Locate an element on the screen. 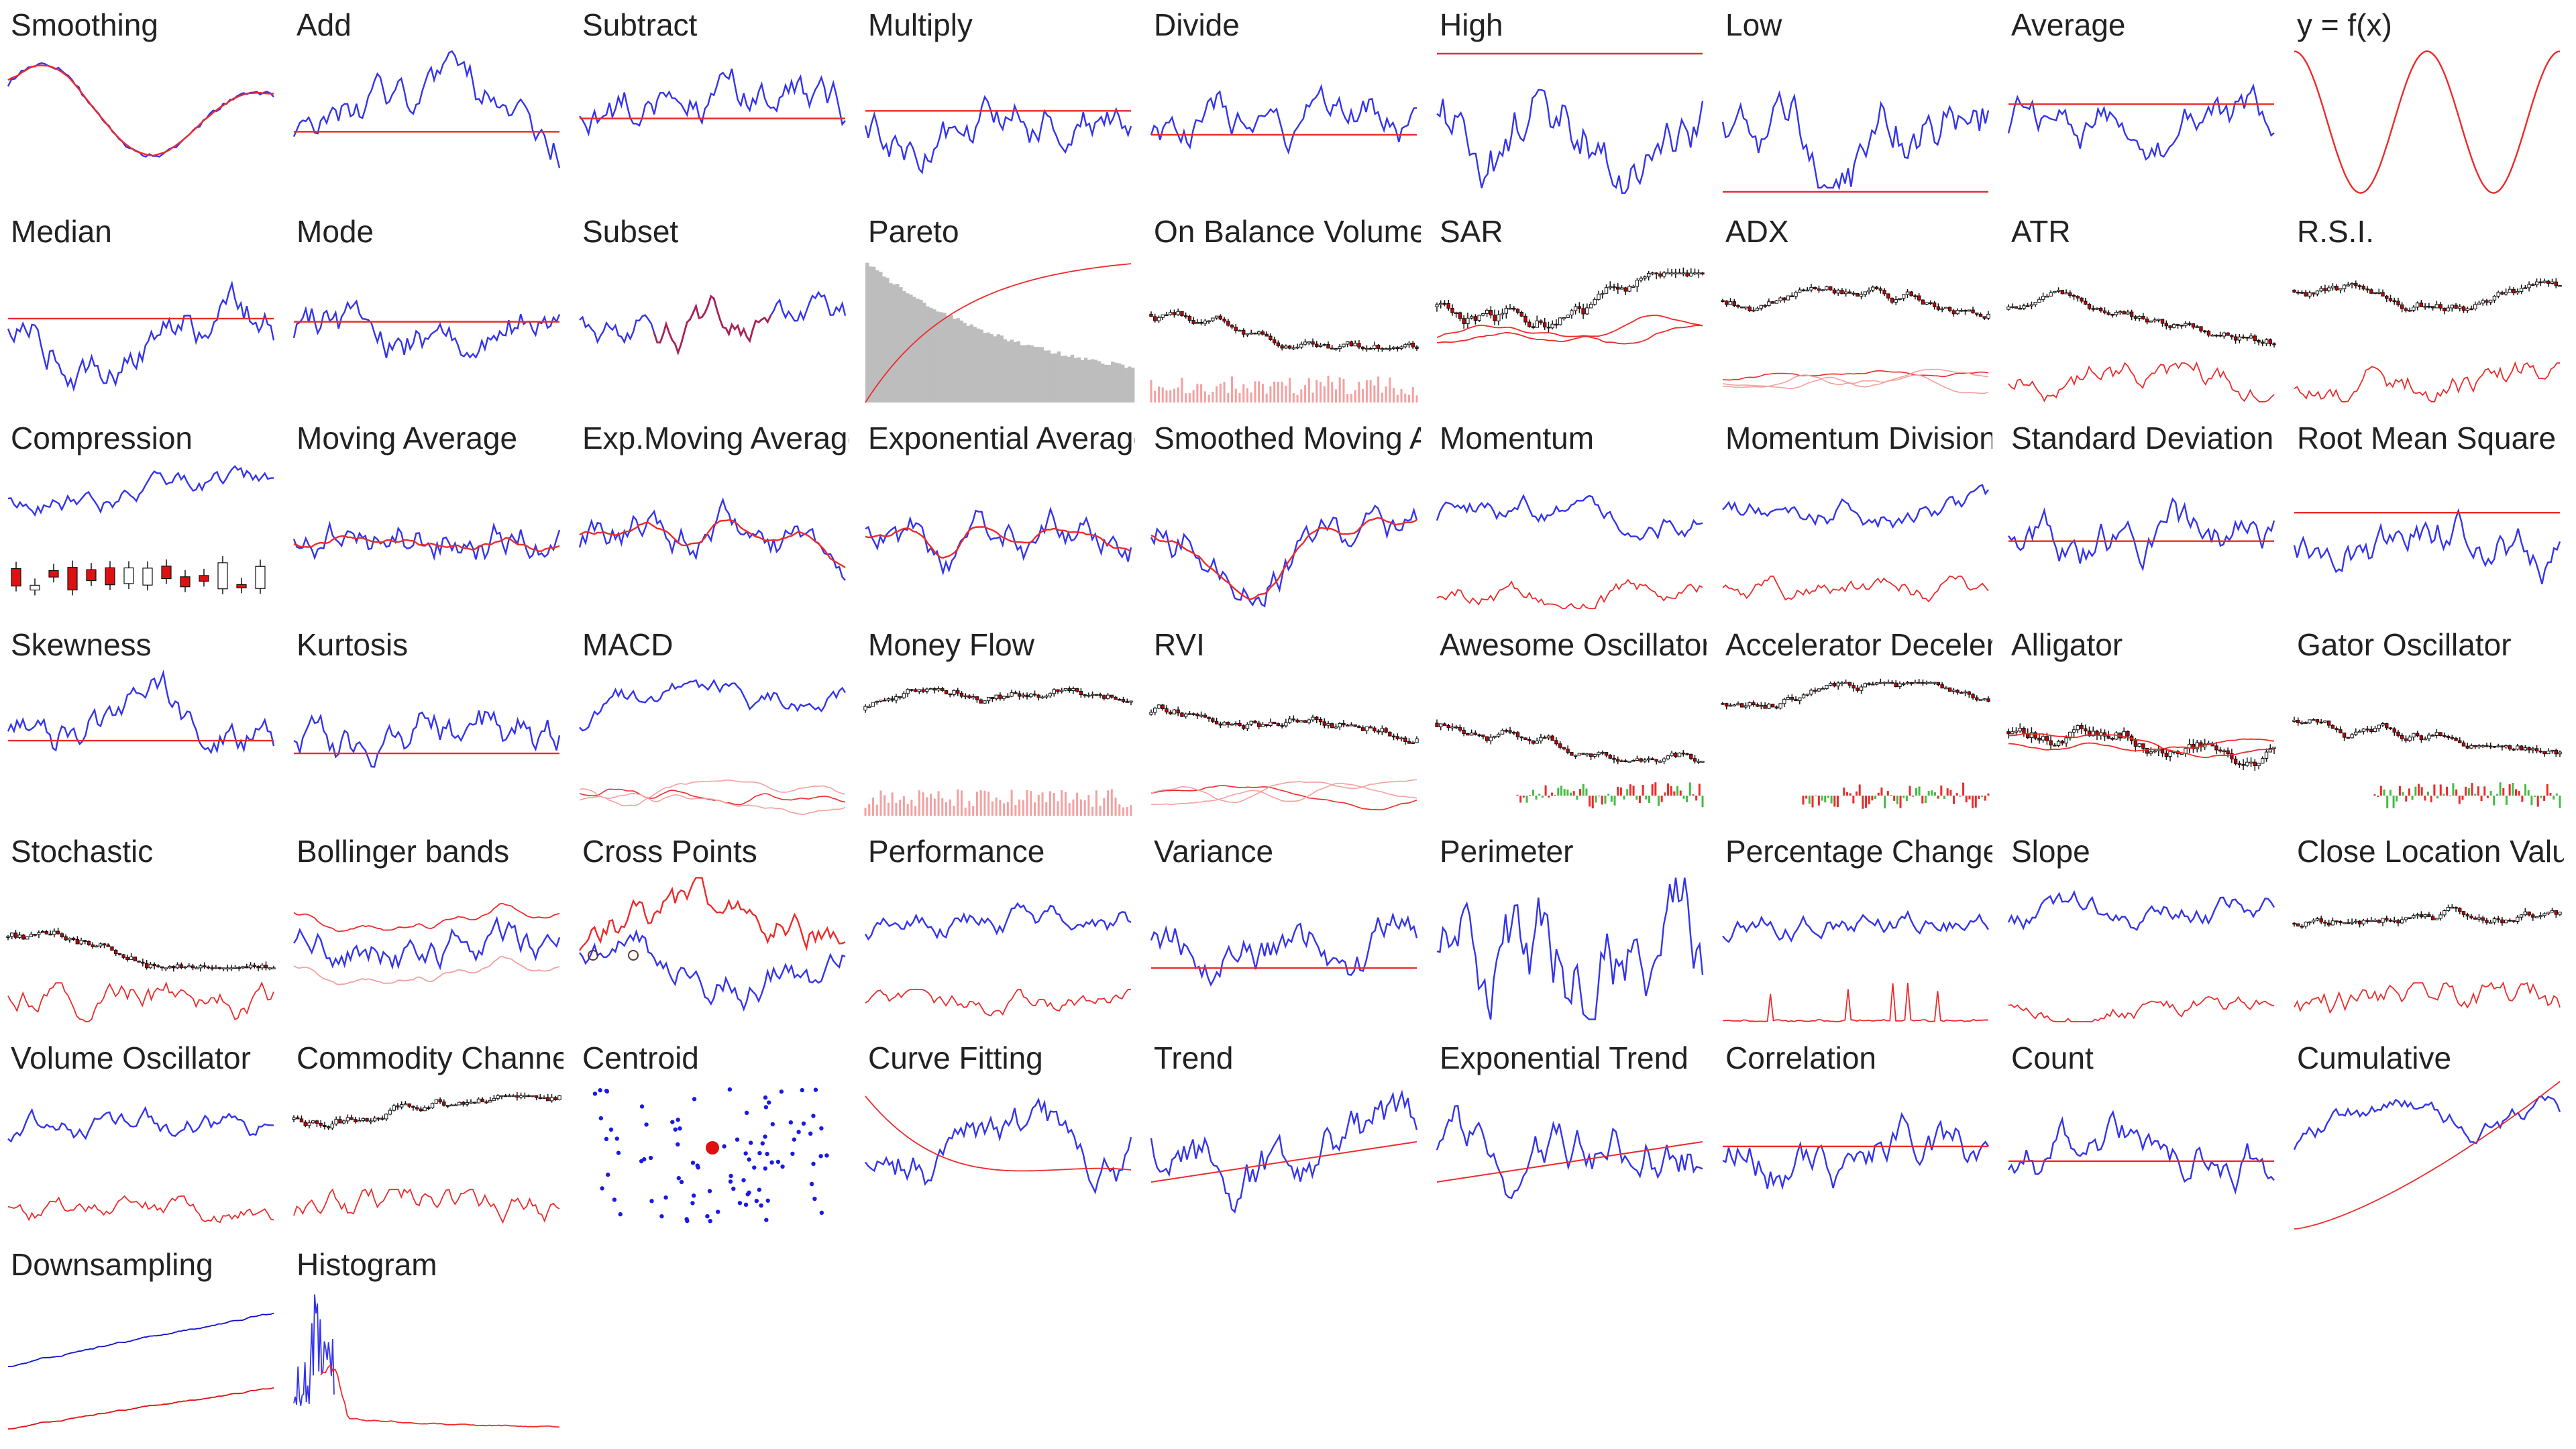 This screenshot has width=2576, height=1449. chart-tile: Alligator is located at coordinates (2139, 720).